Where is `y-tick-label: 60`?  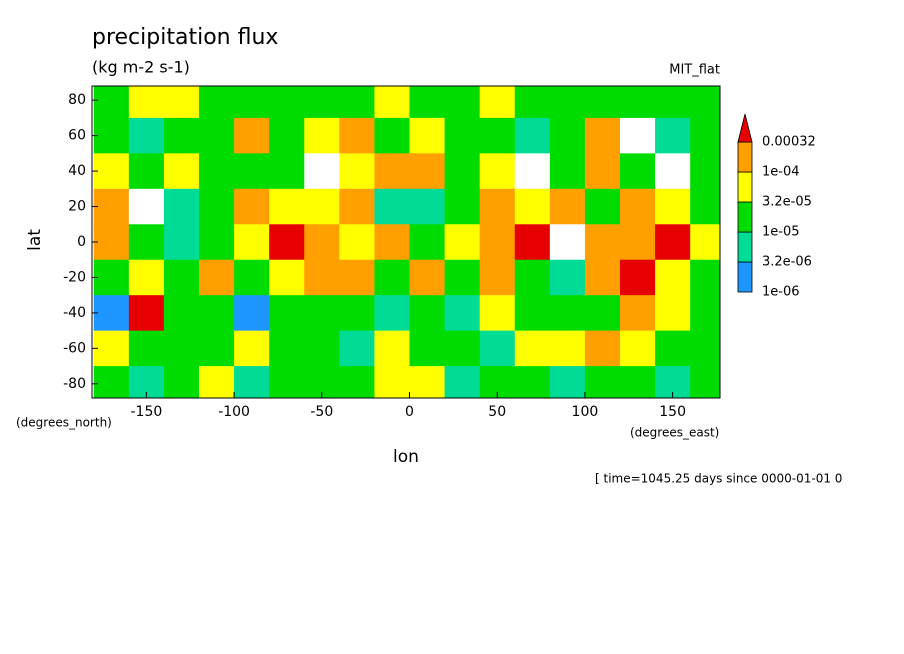
y-tick-label: 60 is located at coordinates (77, 136).